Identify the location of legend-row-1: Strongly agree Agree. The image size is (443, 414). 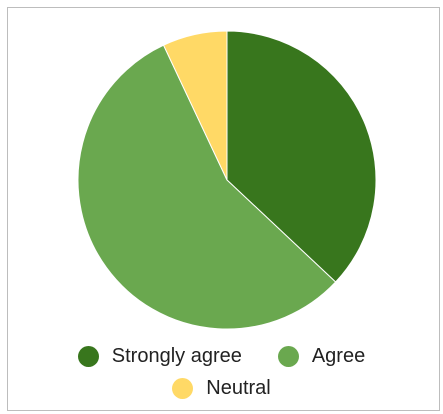
(221, 356).